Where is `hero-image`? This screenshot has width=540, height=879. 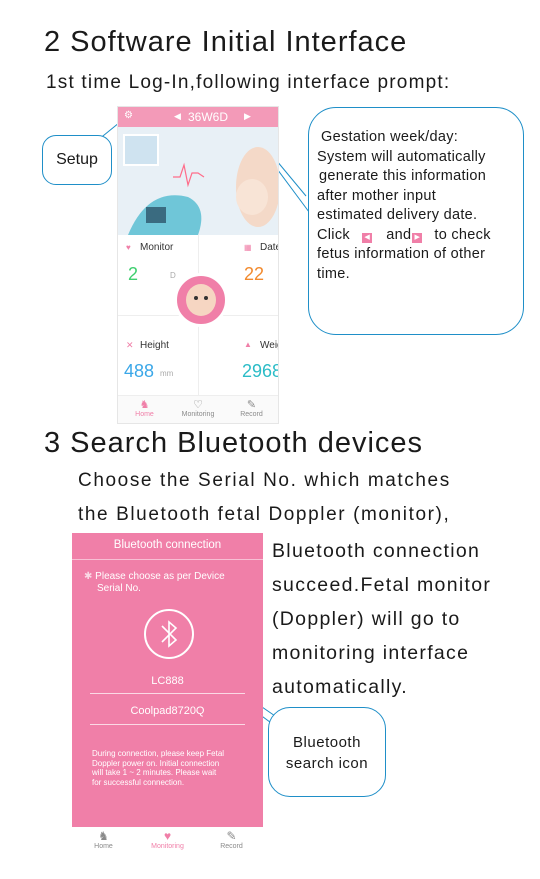 hero-image is located at coordinates (198, 181).